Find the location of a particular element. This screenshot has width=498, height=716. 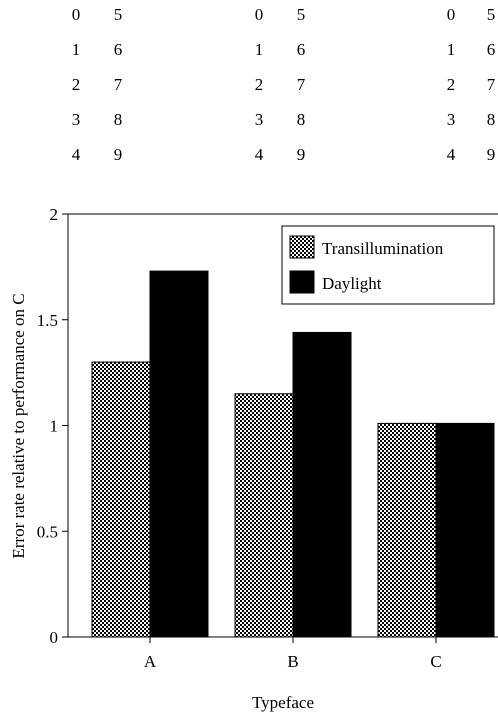

legend-box is located at coordinates (388, 265).